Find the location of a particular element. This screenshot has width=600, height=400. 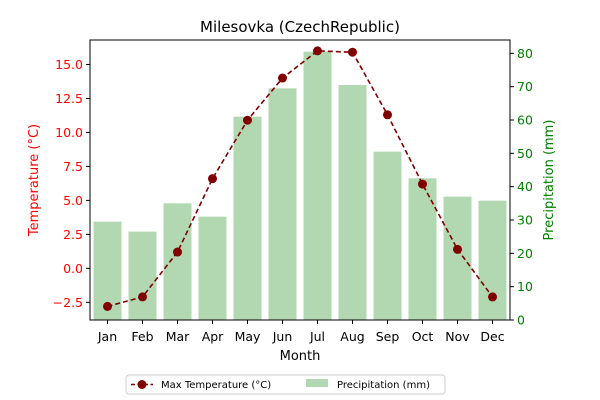

precipitation-bar-feb is located at coordinates (142, 275).